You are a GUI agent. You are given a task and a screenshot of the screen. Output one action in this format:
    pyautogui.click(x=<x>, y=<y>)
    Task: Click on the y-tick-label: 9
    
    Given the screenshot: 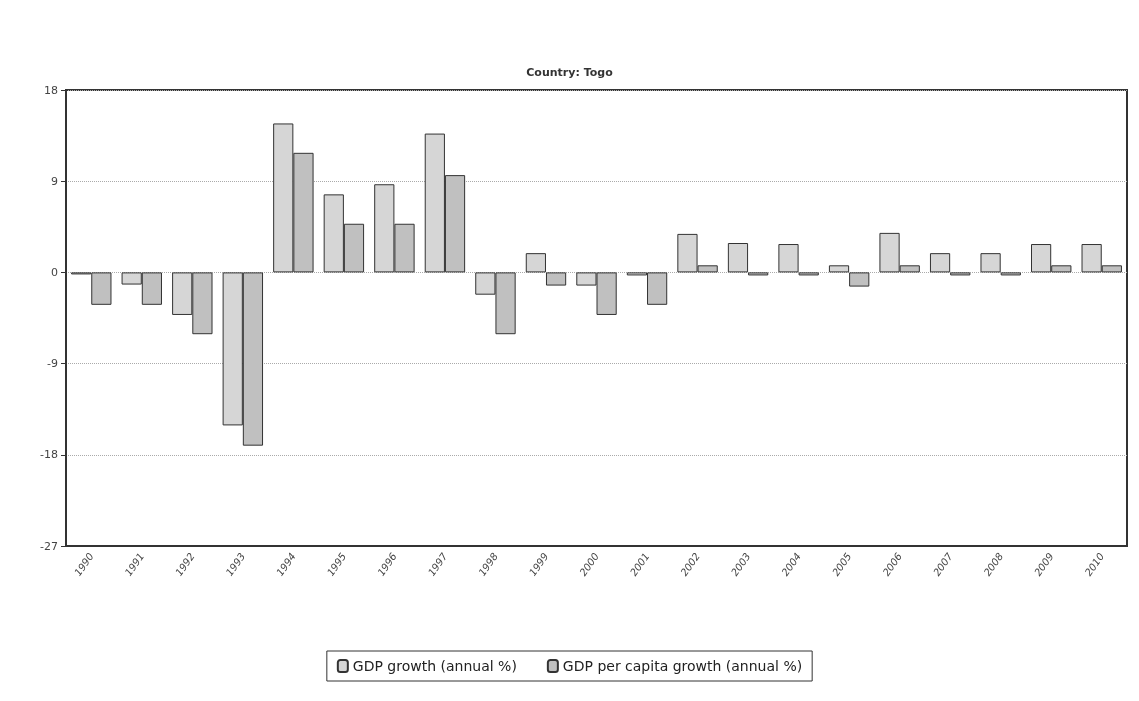 What is the action you would take?
    pyautogui.click(x=54, y=181)
    